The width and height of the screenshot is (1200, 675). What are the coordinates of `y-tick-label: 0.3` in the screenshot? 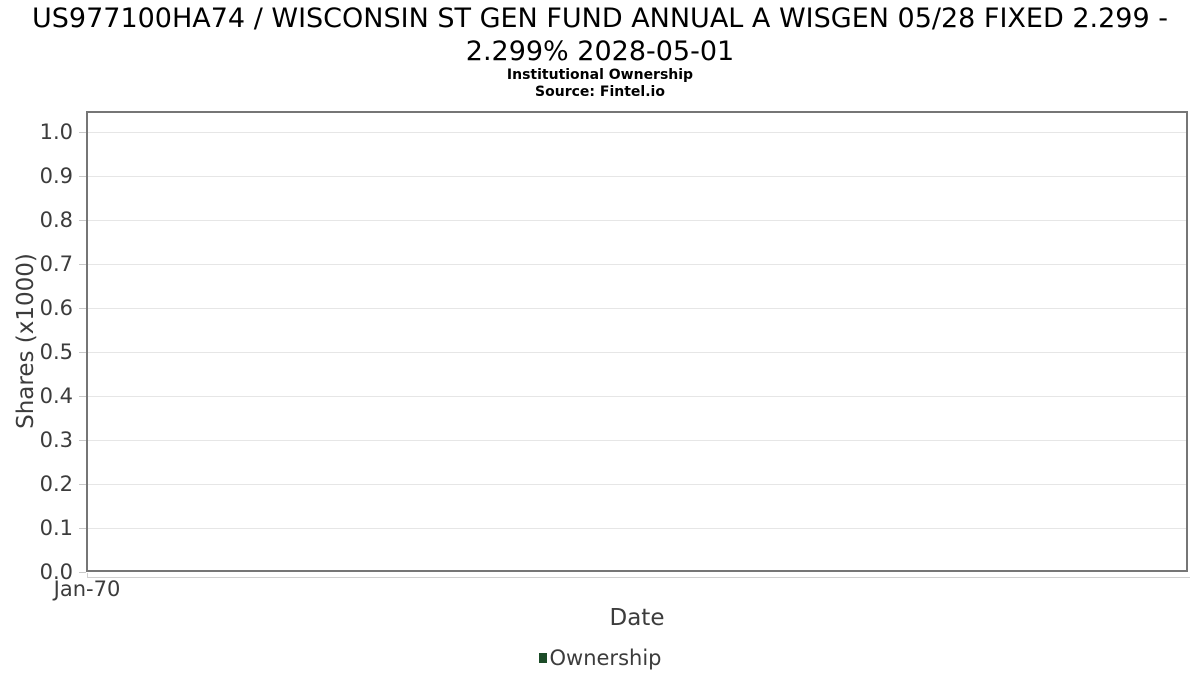 It's located at (56, 440).